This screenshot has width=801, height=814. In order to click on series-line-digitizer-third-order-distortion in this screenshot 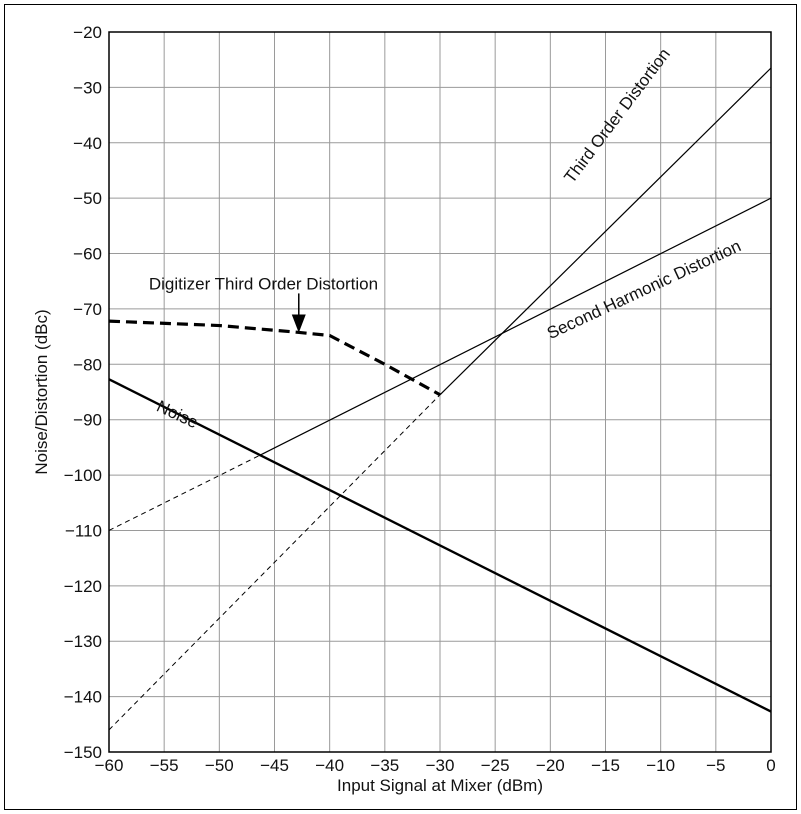, I will do `click(274, 358)`.